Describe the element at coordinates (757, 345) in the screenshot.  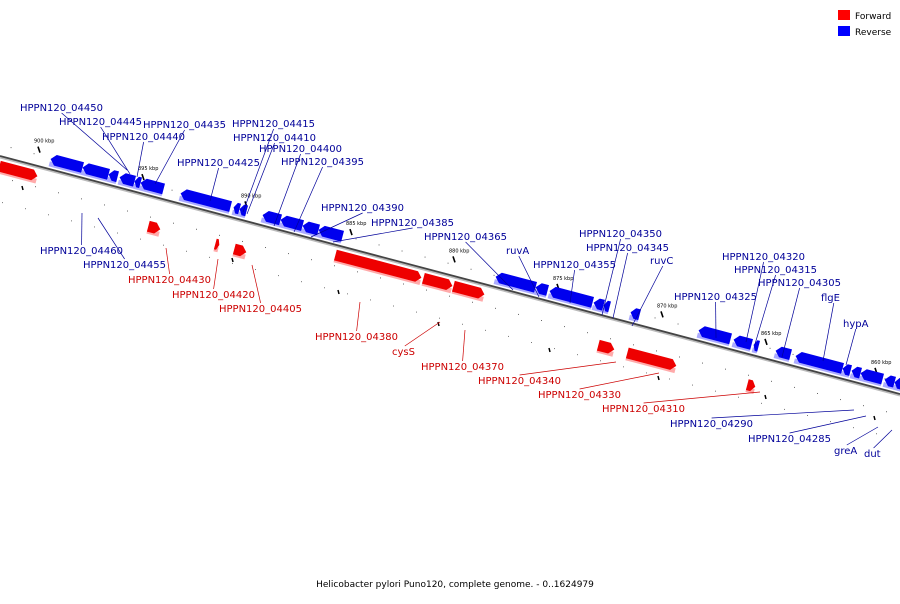
I see `gene-arrow` at that location.